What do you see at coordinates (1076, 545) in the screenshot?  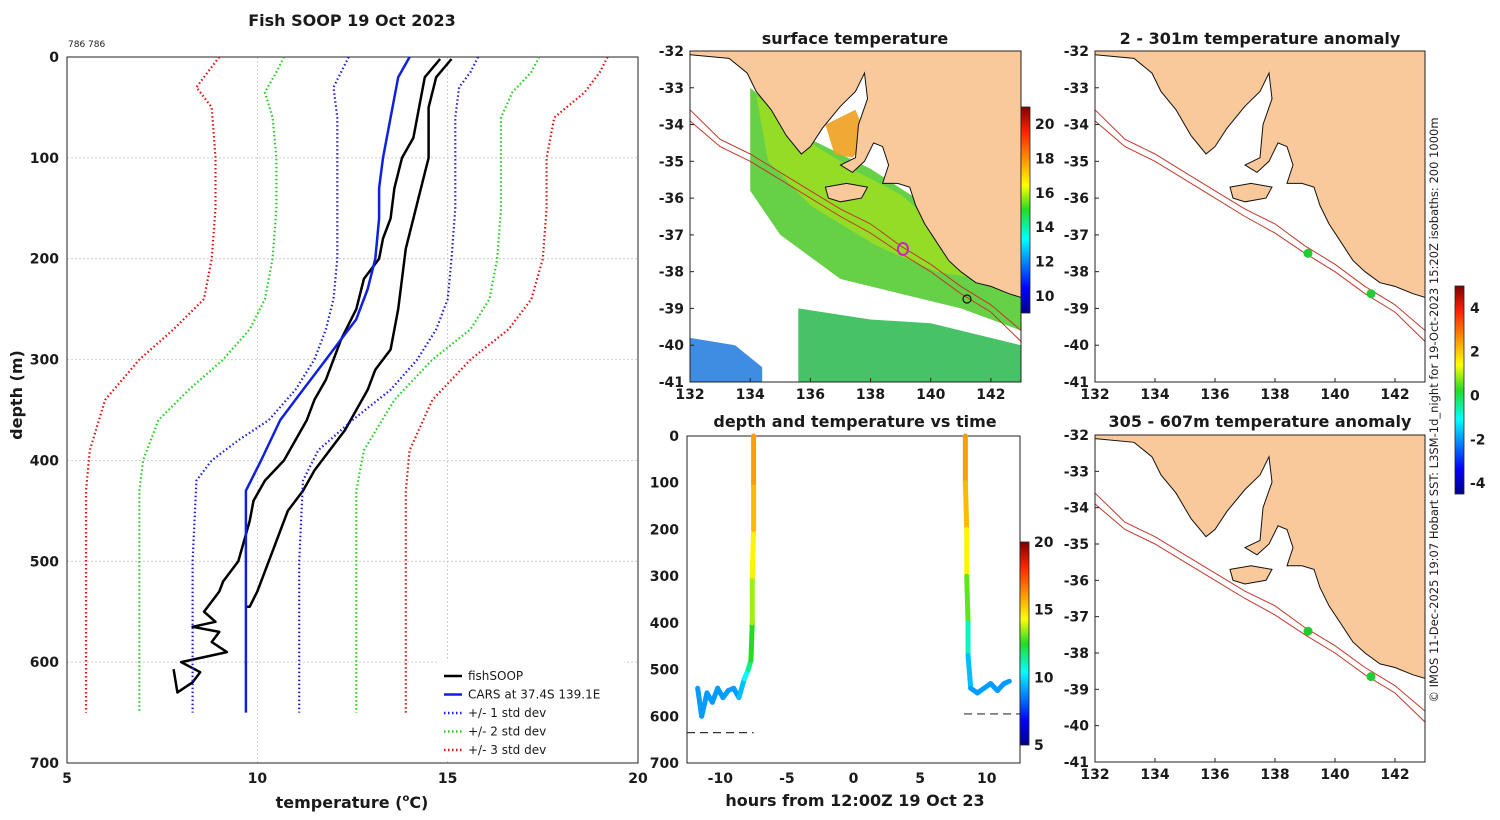 I see `anomaly-deep-lat-tick: -35` at bounding box center [1076, 545].